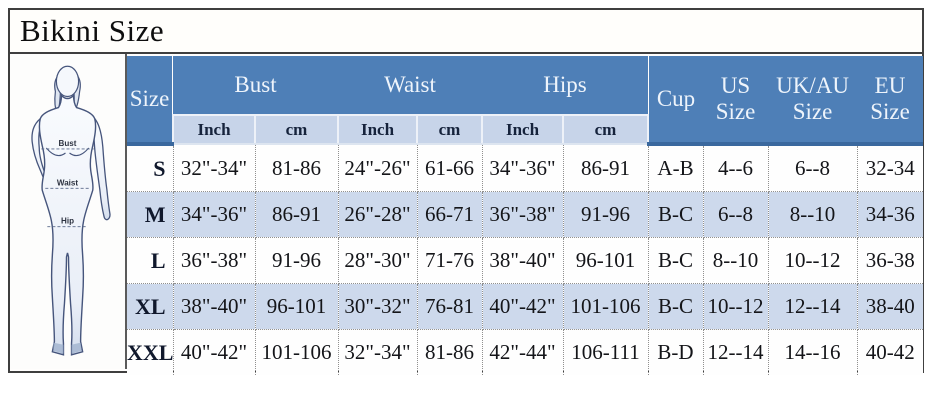  I want to click on title-bar: Bikini Size, so click(466, 32).